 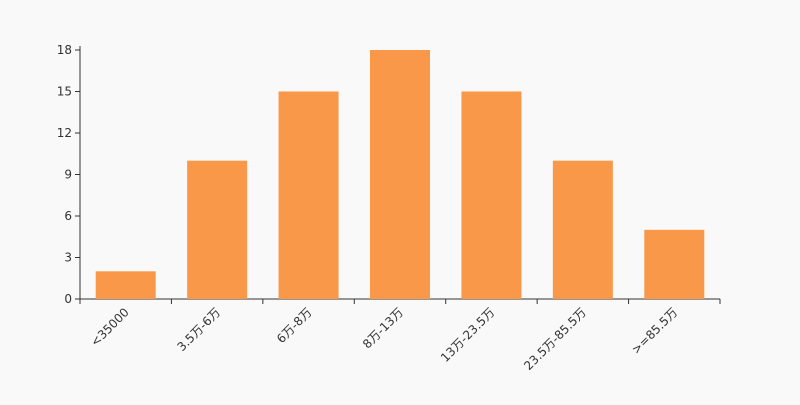 What do you see at coordinates (555, 339) in the screenshot?
I see `x-tick-label: 23.5万-85.5万` at bounding box center [555, 339].